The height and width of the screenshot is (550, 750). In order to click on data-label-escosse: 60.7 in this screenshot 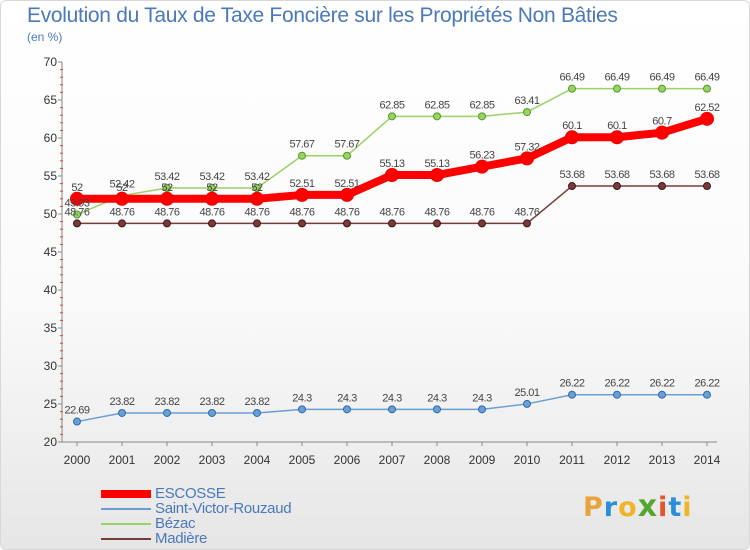, I will do `click(662, 122)`.